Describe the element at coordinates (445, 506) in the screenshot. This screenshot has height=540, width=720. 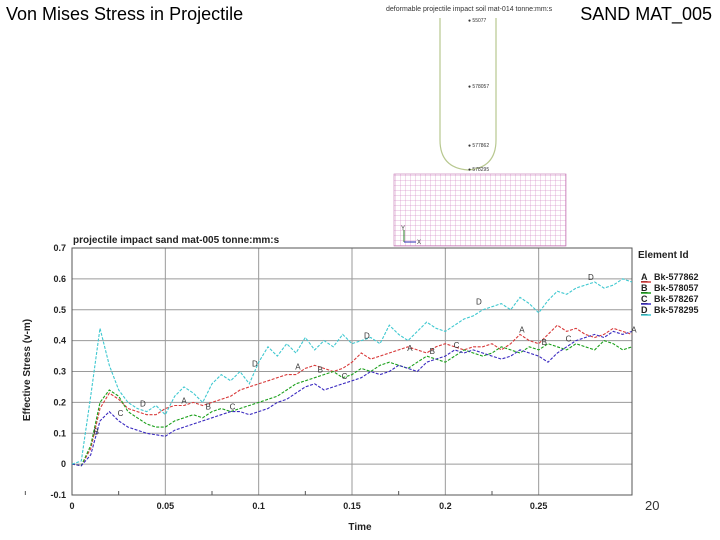
I see `x-tick-label: 0.2` at that location.